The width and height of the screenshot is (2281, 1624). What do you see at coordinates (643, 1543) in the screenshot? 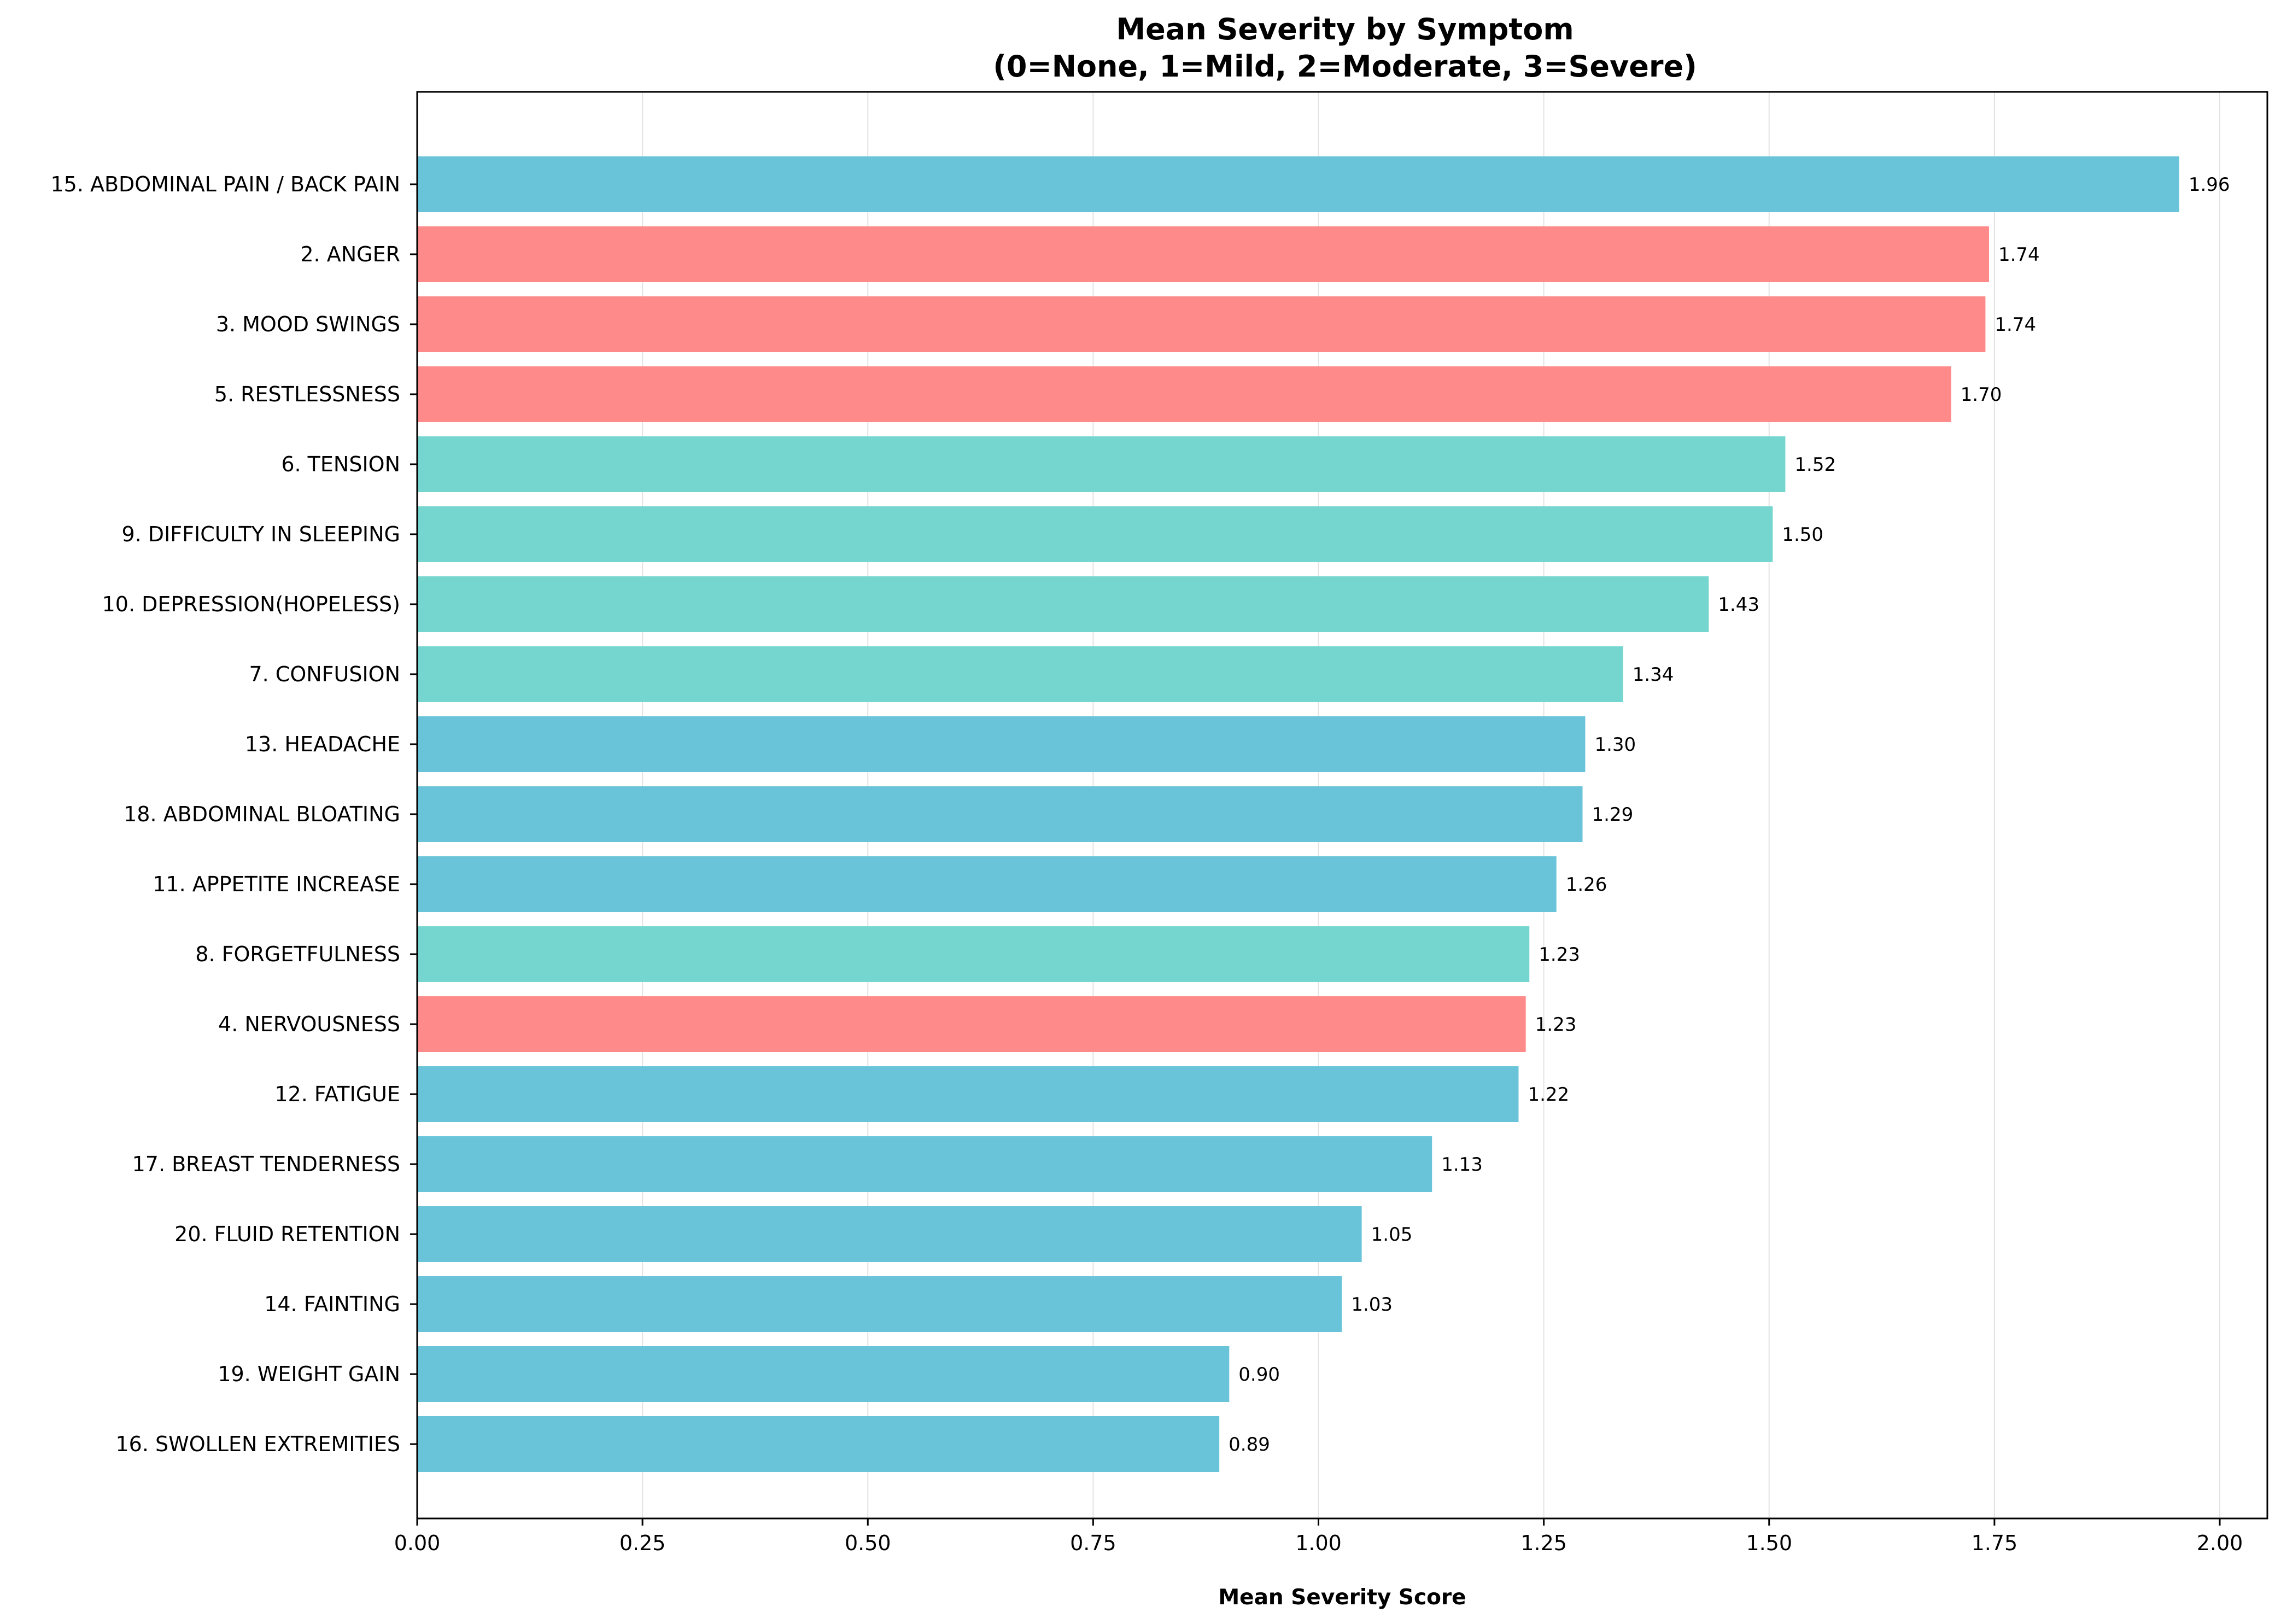
I see `x-tick-label: 0.25` at bounding box center [643, 1543].